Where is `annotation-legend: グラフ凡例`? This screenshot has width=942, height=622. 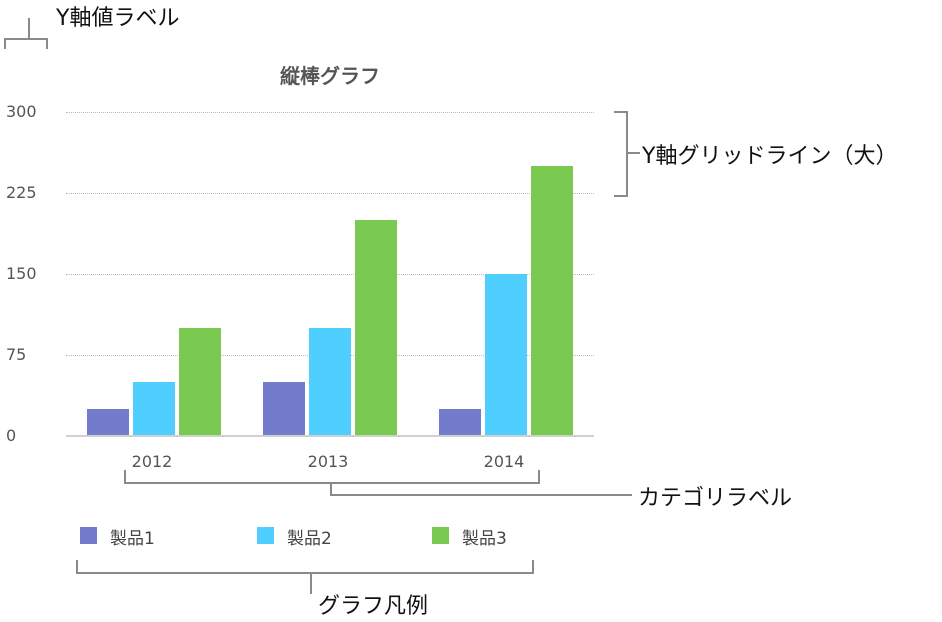
annotation-legend: グラフ凡例 is located at coordinates (373, 606).